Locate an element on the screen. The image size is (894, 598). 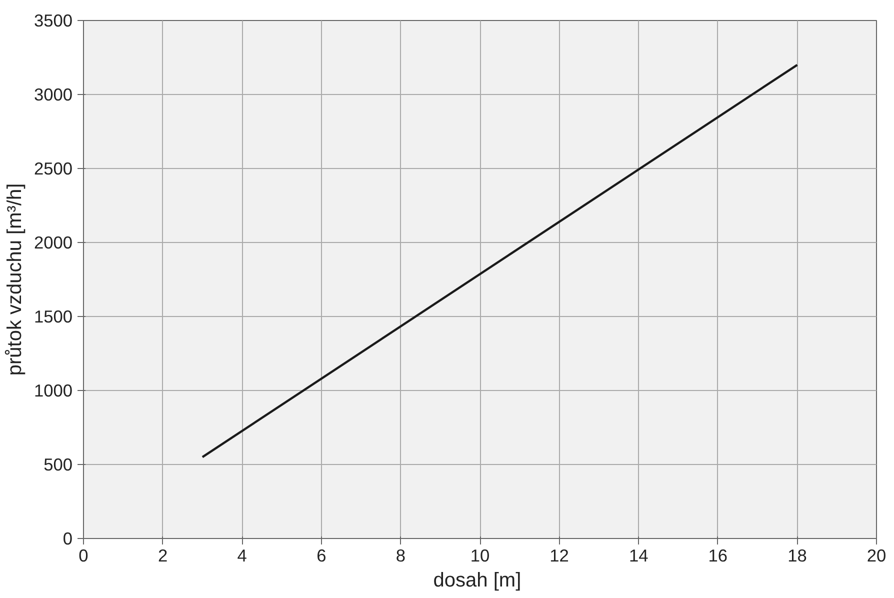
x-tick-label: 6 is located at coordinates (321, 556).